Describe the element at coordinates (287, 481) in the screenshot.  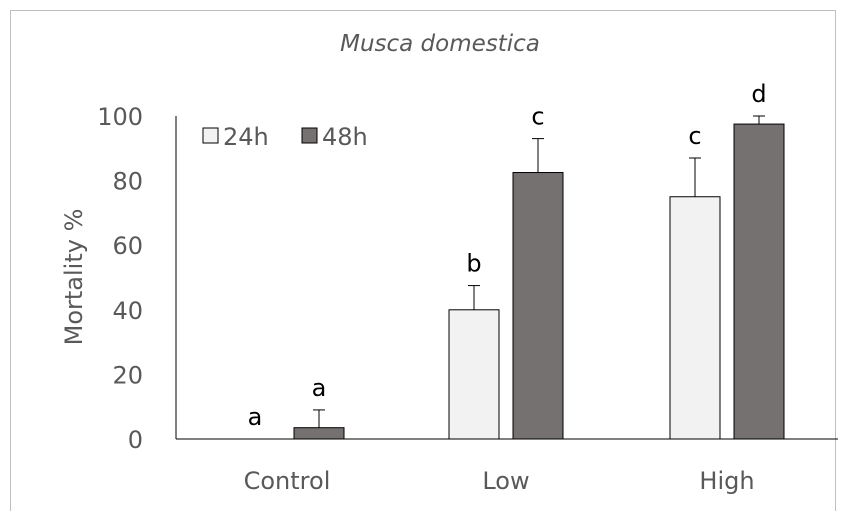
I see `x-tick-label: Control` at that location.